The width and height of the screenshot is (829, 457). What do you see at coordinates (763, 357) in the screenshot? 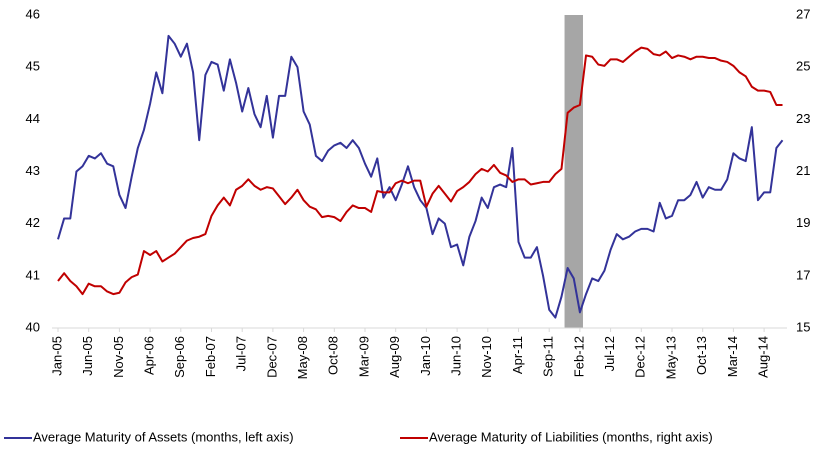
I see `x-tick-label: Aug-14` at bounding box center [763, 357].